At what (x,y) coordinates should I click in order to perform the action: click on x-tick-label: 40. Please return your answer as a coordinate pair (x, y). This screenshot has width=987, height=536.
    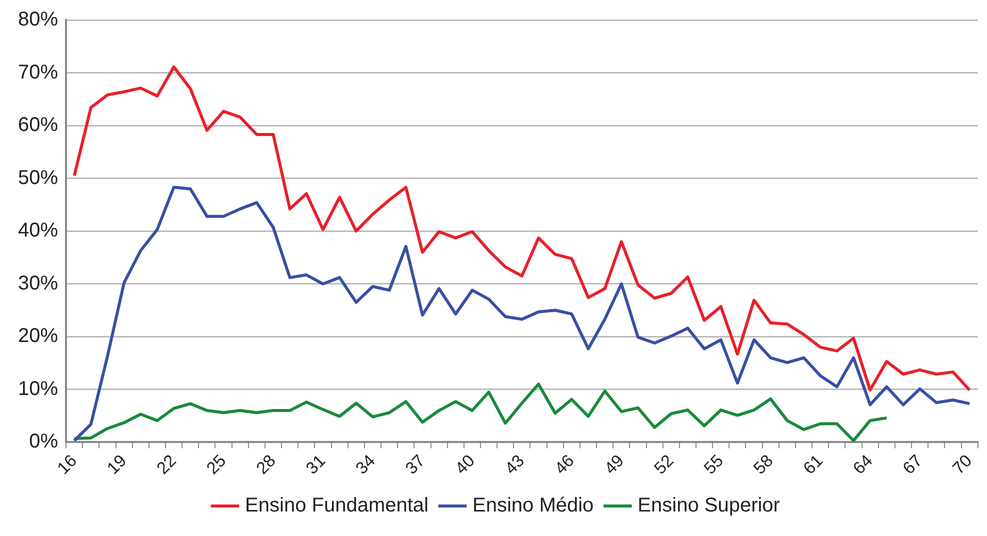
    Looking at the image, I should click on (465, 464).